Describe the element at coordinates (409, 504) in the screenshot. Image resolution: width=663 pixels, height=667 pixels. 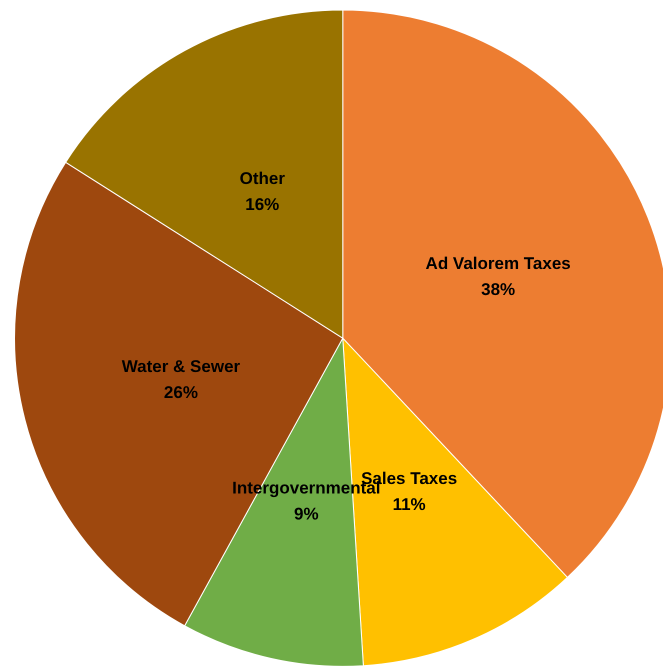
I see `data-label: 11%` at that location.